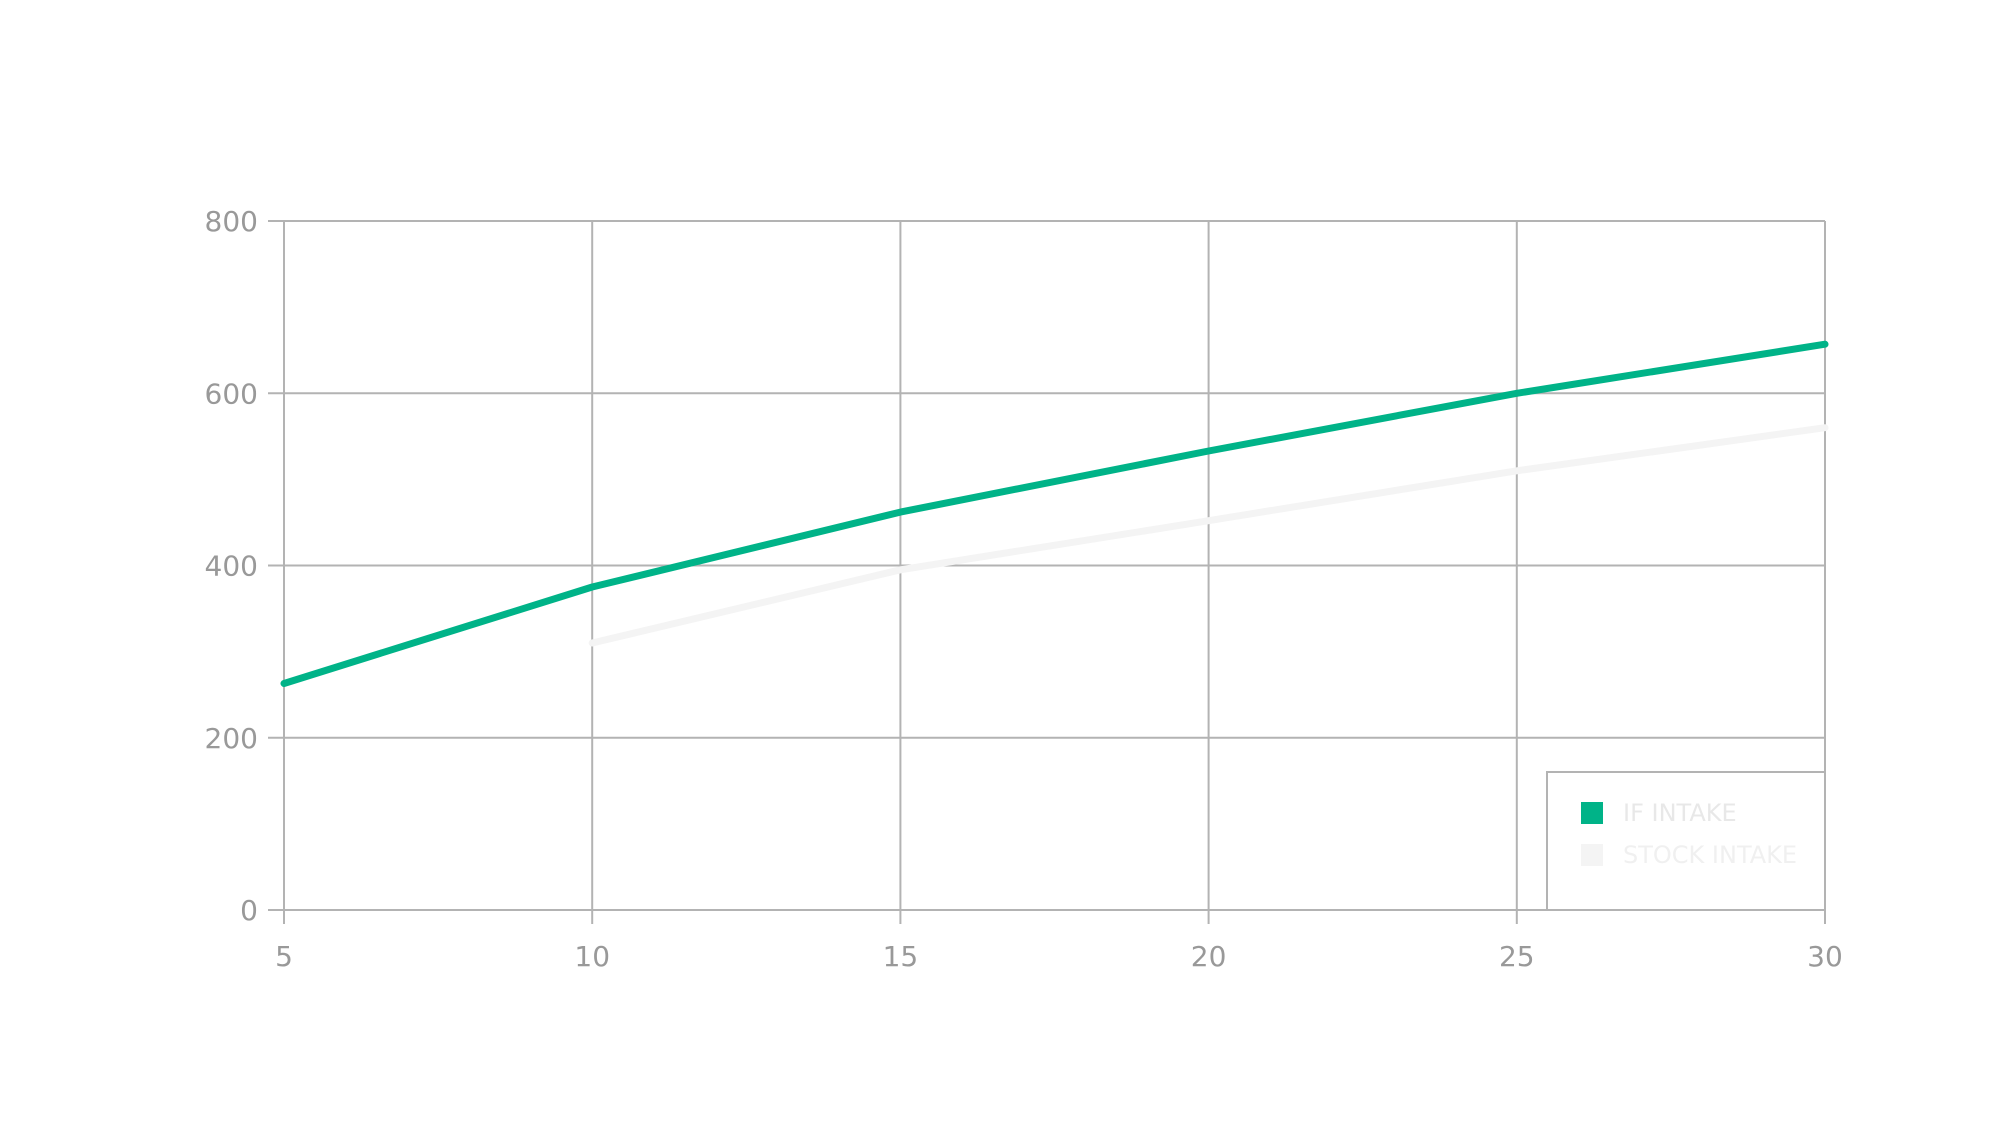 This screenshot has width=2000, height=1131. I want to click on y-tick-label: 600, so click(231, 393).